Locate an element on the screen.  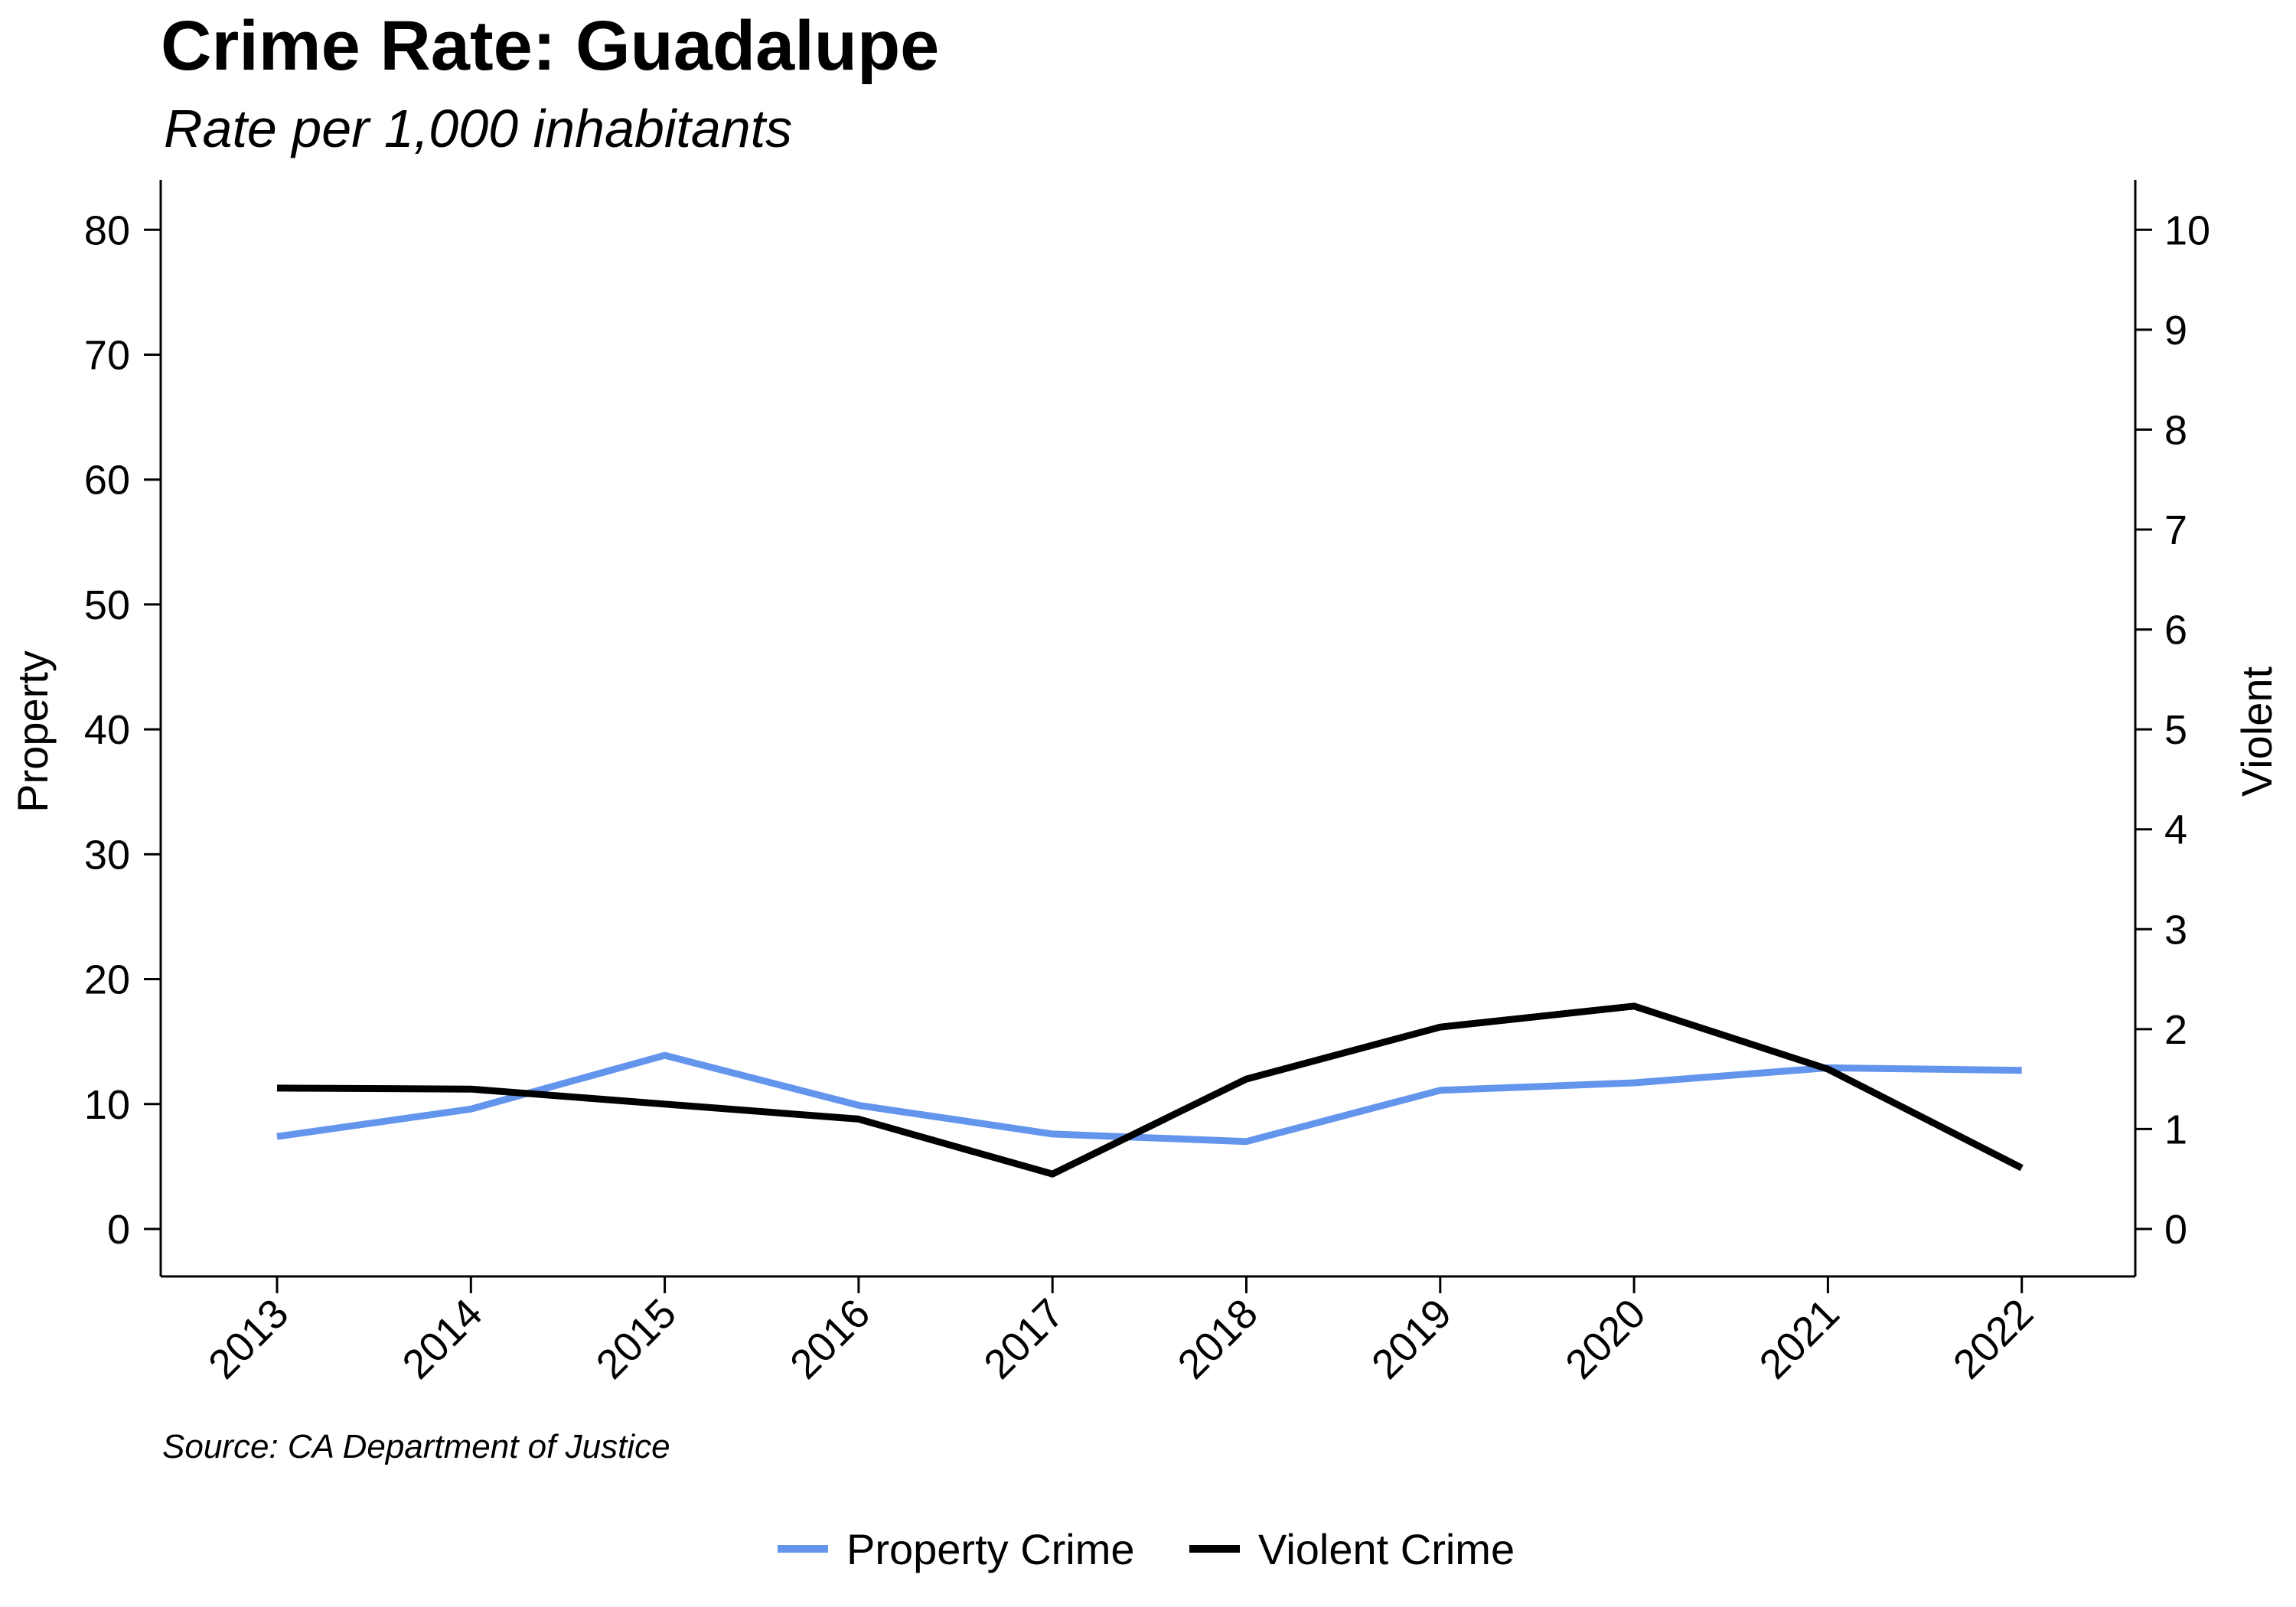
right-tick-label: 3 is located at coordinates (2175, 930).